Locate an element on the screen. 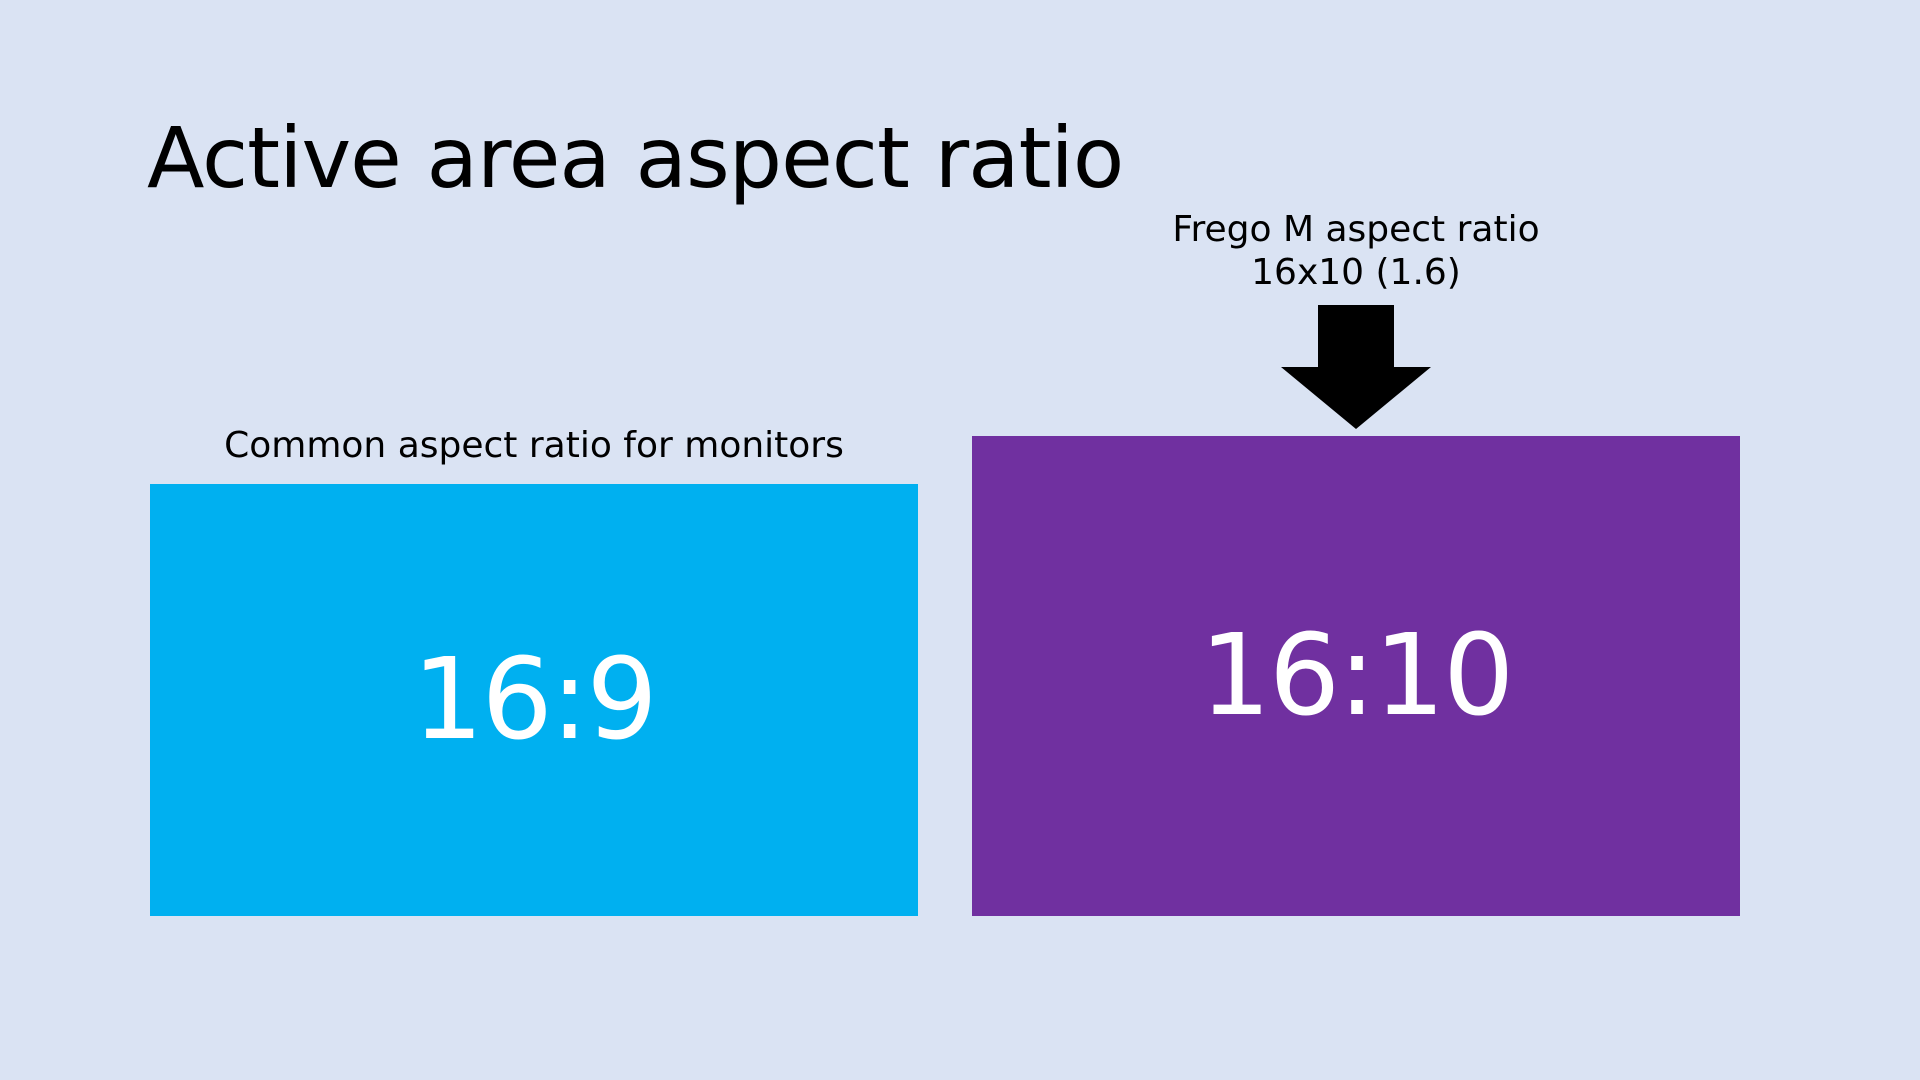 The height and width of the screenshot is (1080, 1920). slide-title: Active area aspect ratio is located at coordinates (635, 158).